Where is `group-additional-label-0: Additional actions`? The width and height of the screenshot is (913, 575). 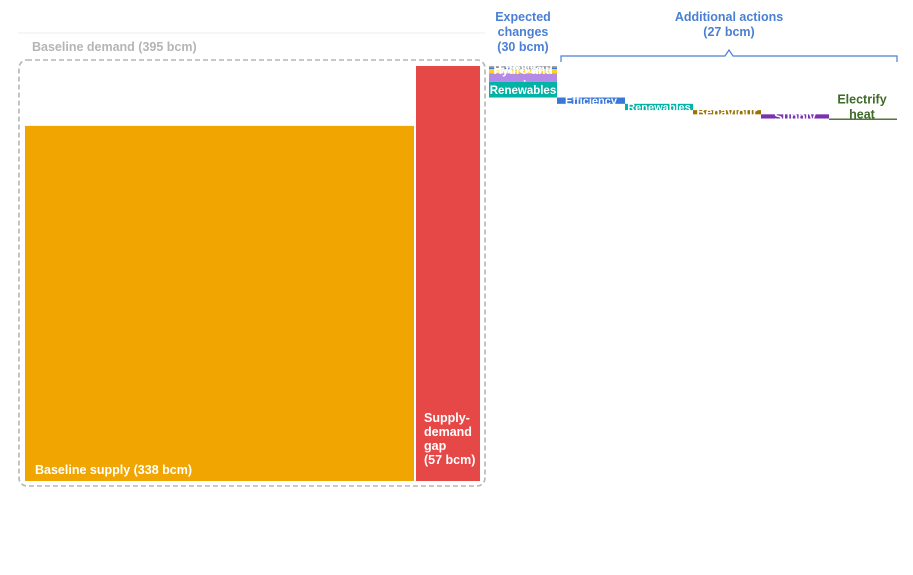
group-additional-label-0: Additional actions is located at coordinates (729, 17).